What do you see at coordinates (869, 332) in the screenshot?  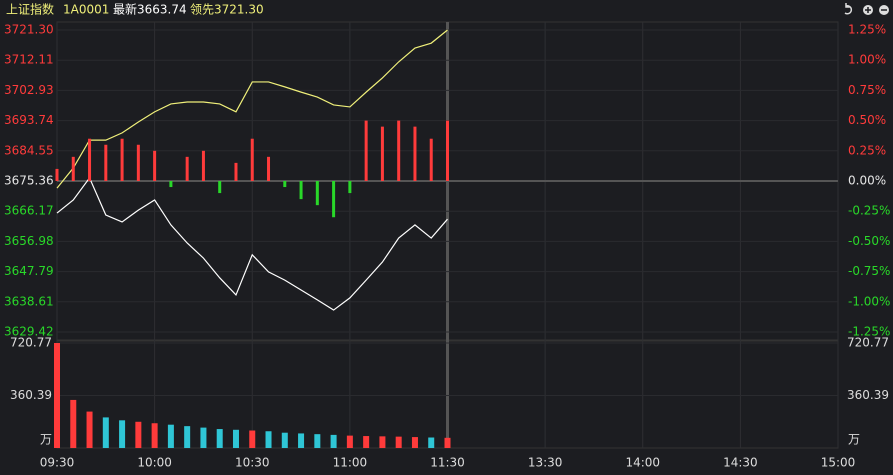 I see `y2-tick-label: -1.25%` at bounding box center [869, 332].